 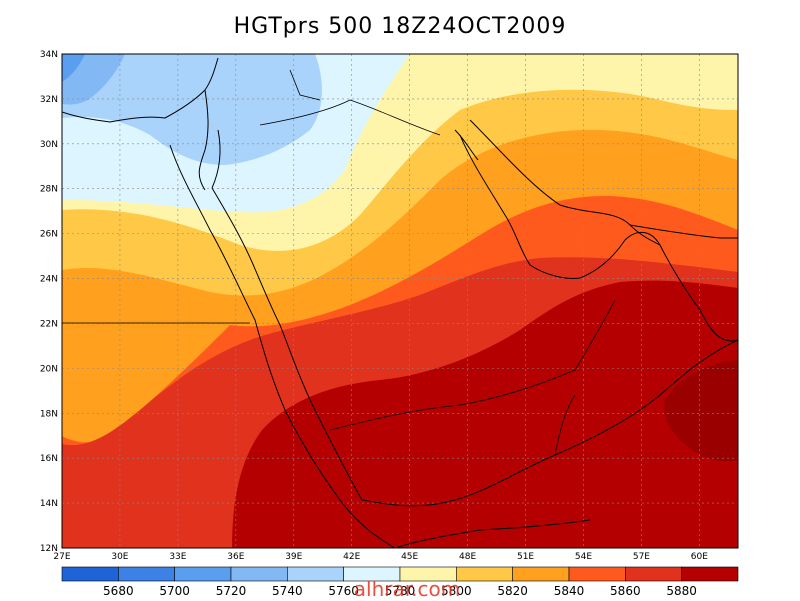 I want to click on latitude-tick-label: 20N, so click(x=49, y=369).